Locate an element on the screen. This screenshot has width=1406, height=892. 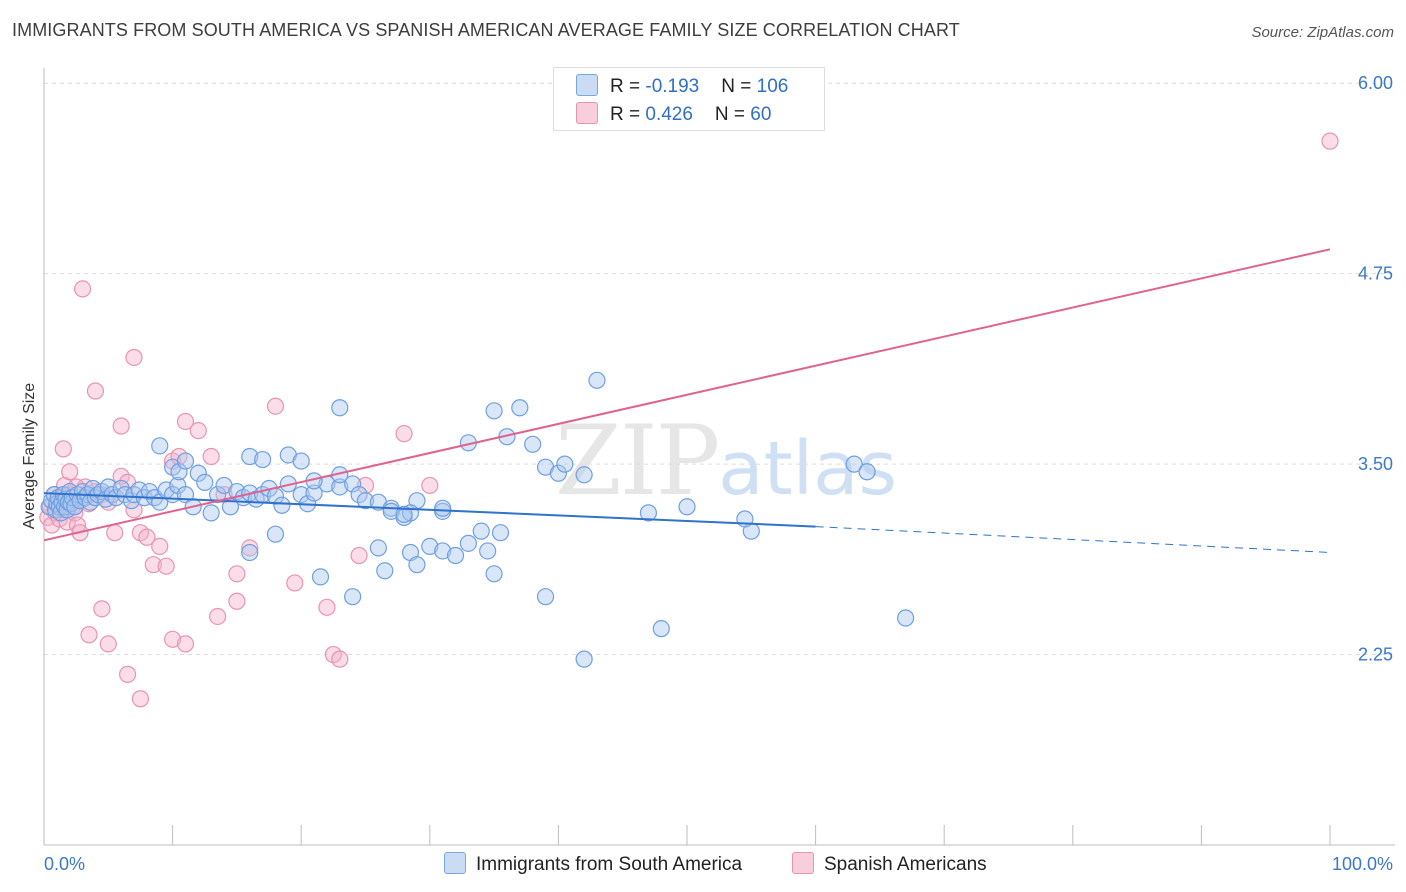
legend-r-label: R = is located at coordinates (628, 86).